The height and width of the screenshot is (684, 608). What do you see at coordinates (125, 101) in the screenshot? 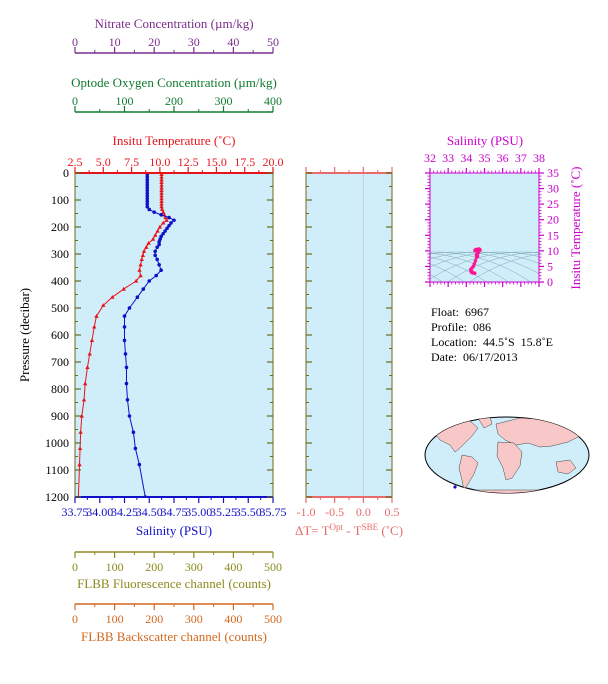
I see `oxygen-tick-label: 100` at bounding box center [125, 101].